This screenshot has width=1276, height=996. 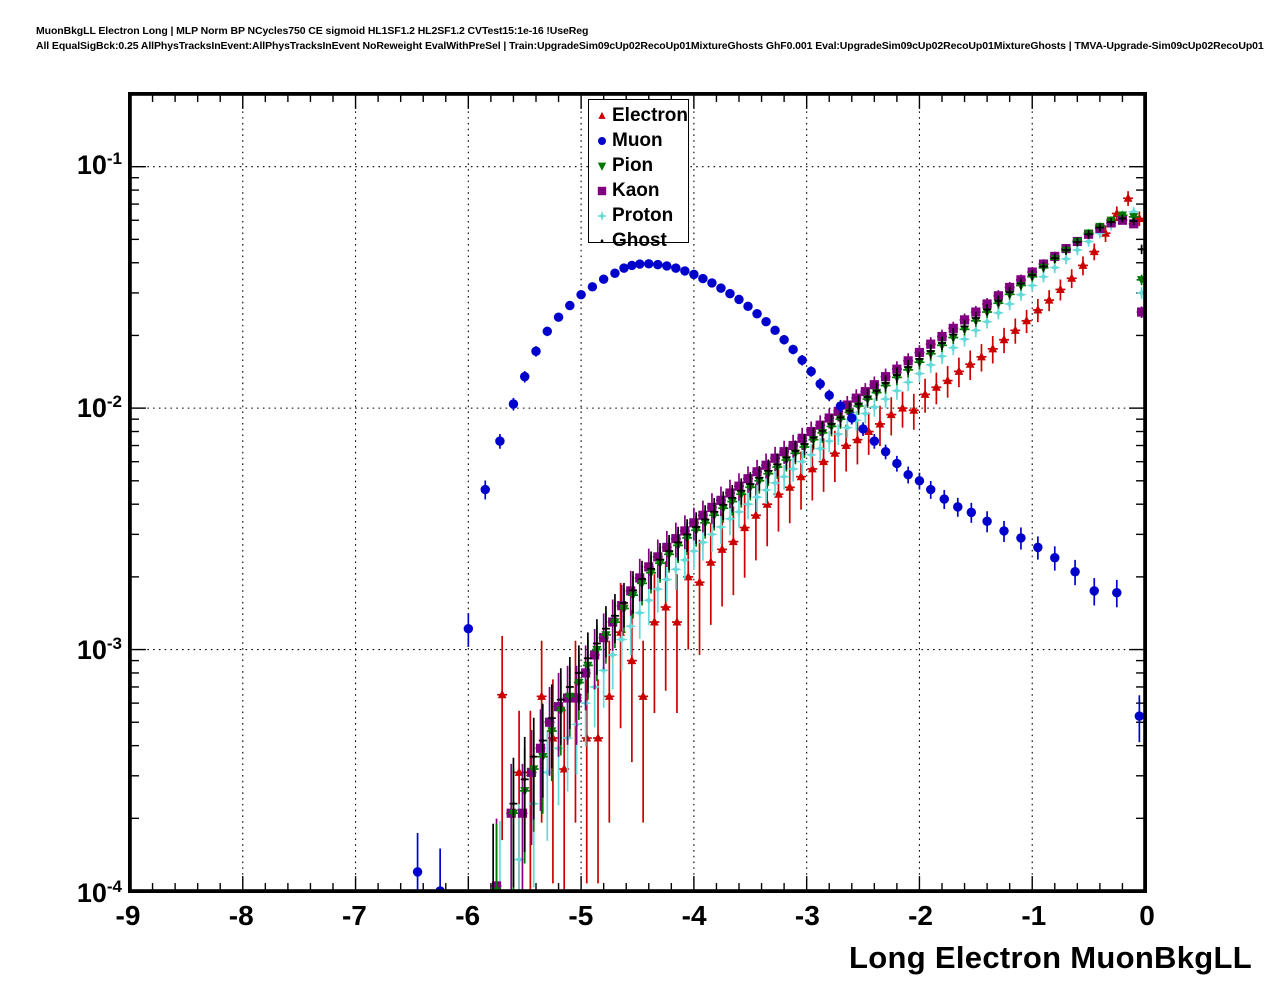 What do you see at coordinates (114, 644) in the screenshot?
I see `y-tick-exponent: -3` at bounding box center [114, 644].